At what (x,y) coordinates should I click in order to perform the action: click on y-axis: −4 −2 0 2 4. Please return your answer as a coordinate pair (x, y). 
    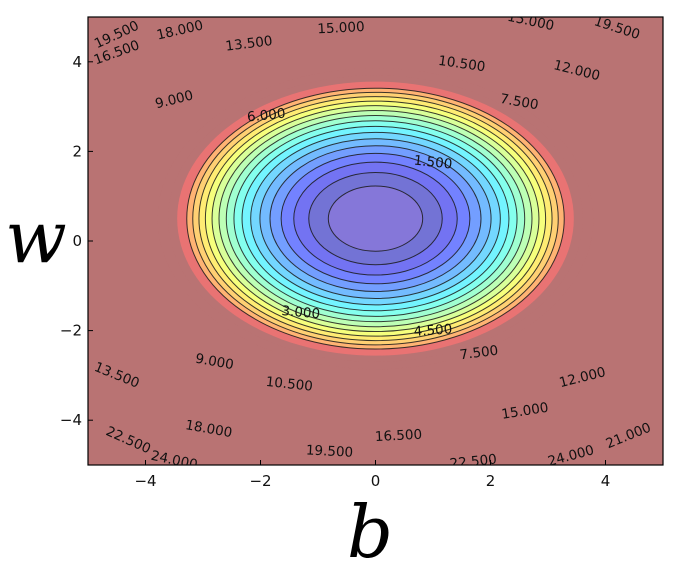
    Looking at the image, I should click on (76, 241).